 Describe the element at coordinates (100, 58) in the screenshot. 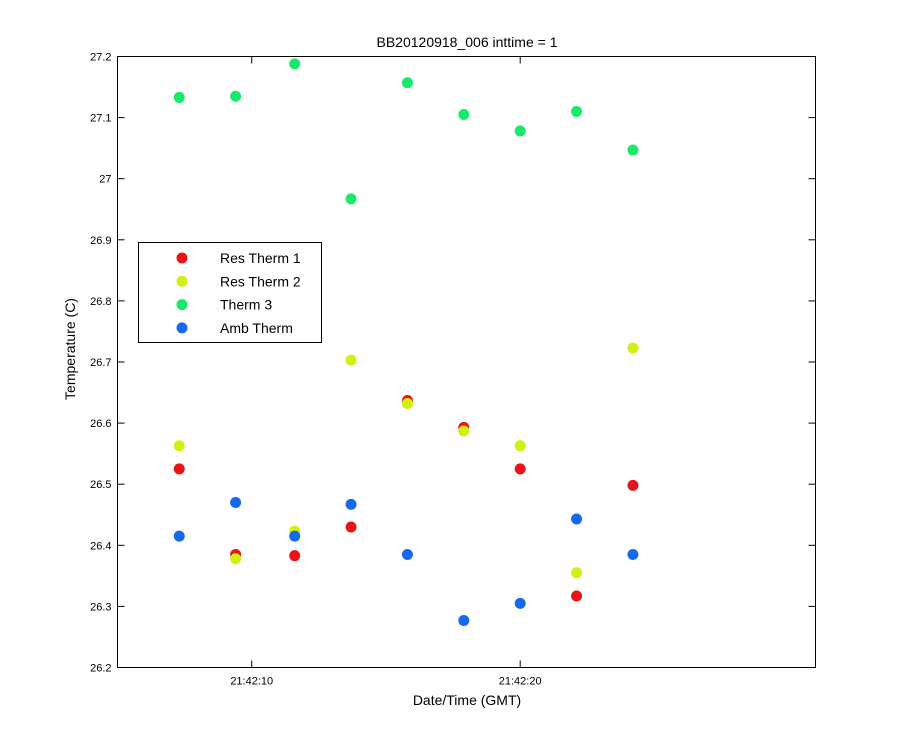

I see `y-tick-label: 27.2` at that location.